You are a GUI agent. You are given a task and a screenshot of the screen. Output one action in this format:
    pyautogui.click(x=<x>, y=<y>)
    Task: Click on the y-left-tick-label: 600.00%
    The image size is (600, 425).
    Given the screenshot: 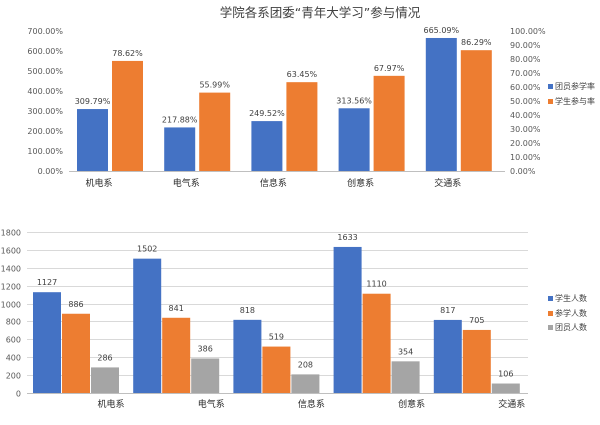 What is the action you would take?
    pyautogui.click(x=45, y=51)
    